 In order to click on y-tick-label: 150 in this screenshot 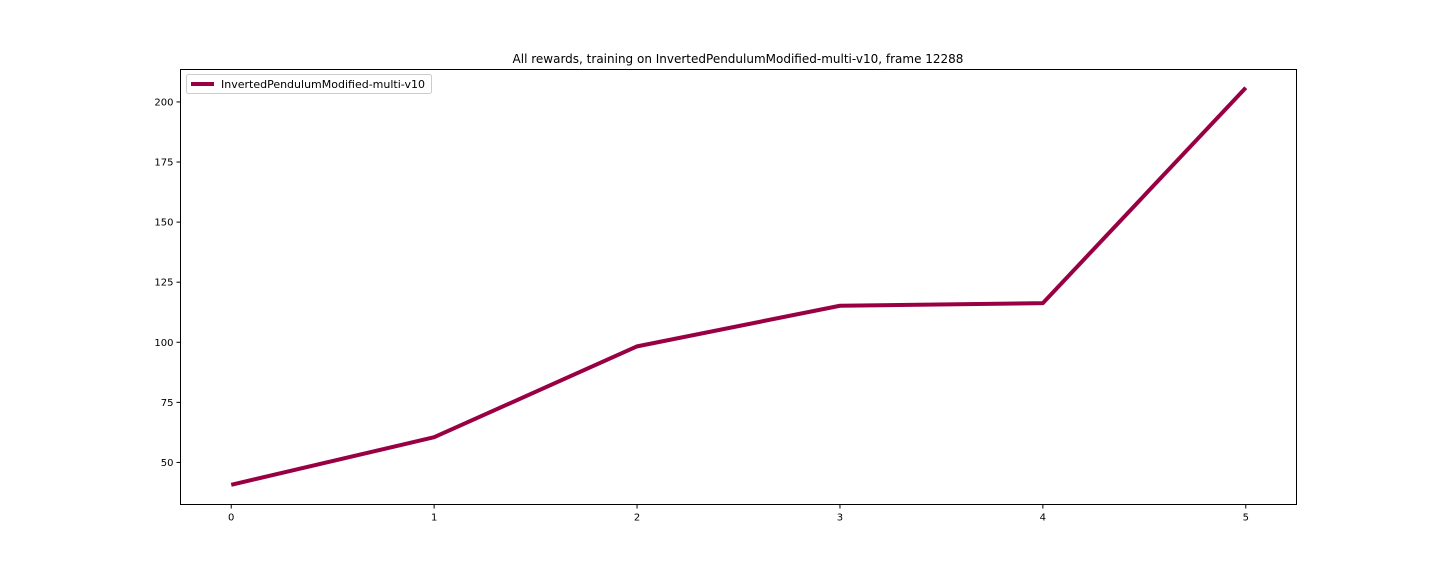, I will do `click(163, 223)`.